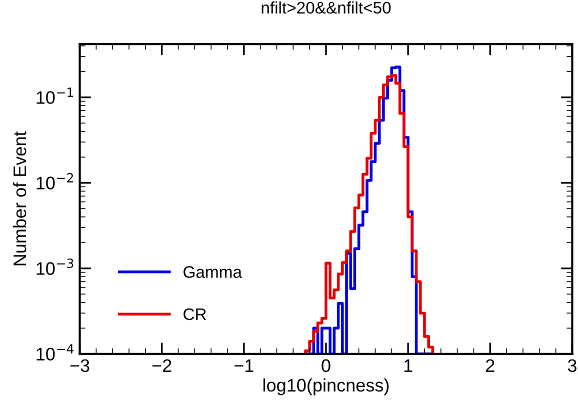 This screenshot has width=578, height=404. What do you see at coordinates (572, 365) in the screenshot?
I see `x-tick-label: 3` at bounding box center [572, 365].